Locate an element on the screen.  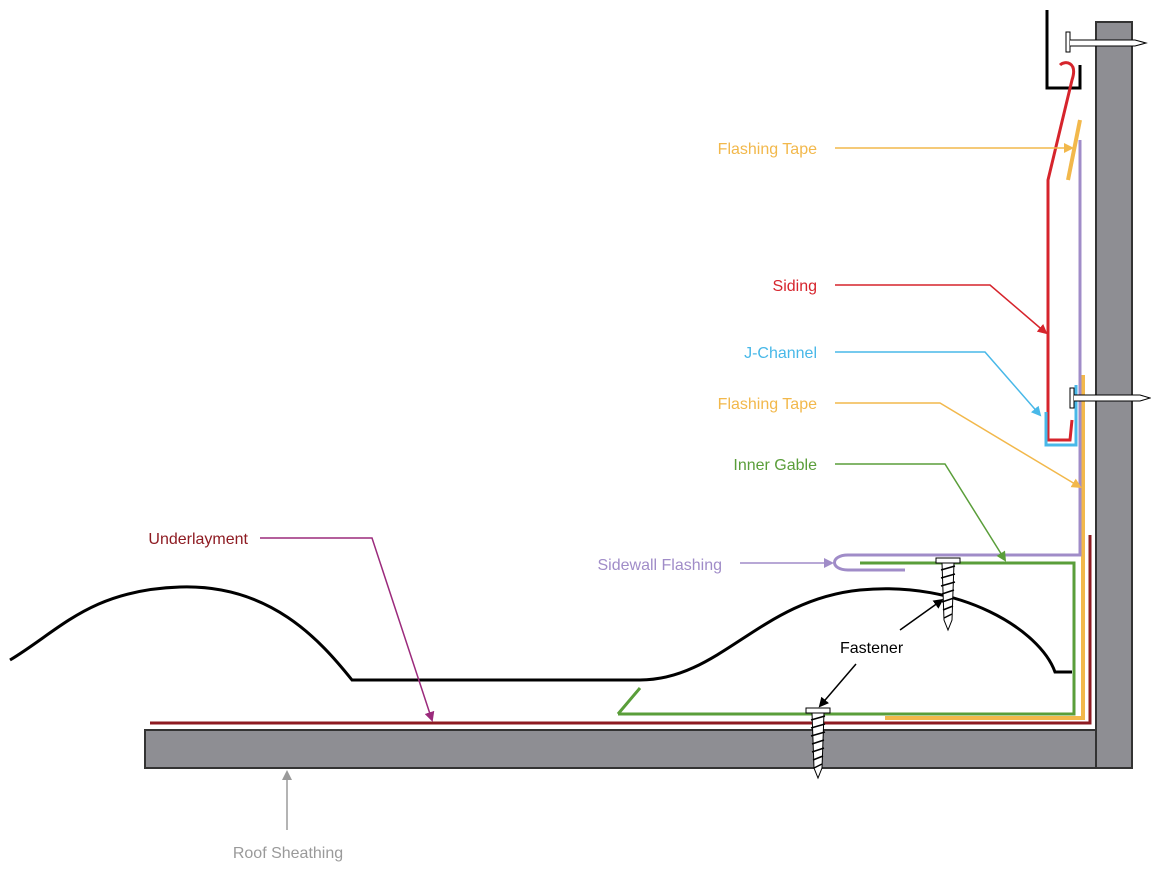
siding-line is located at coordinates (1060, 251).